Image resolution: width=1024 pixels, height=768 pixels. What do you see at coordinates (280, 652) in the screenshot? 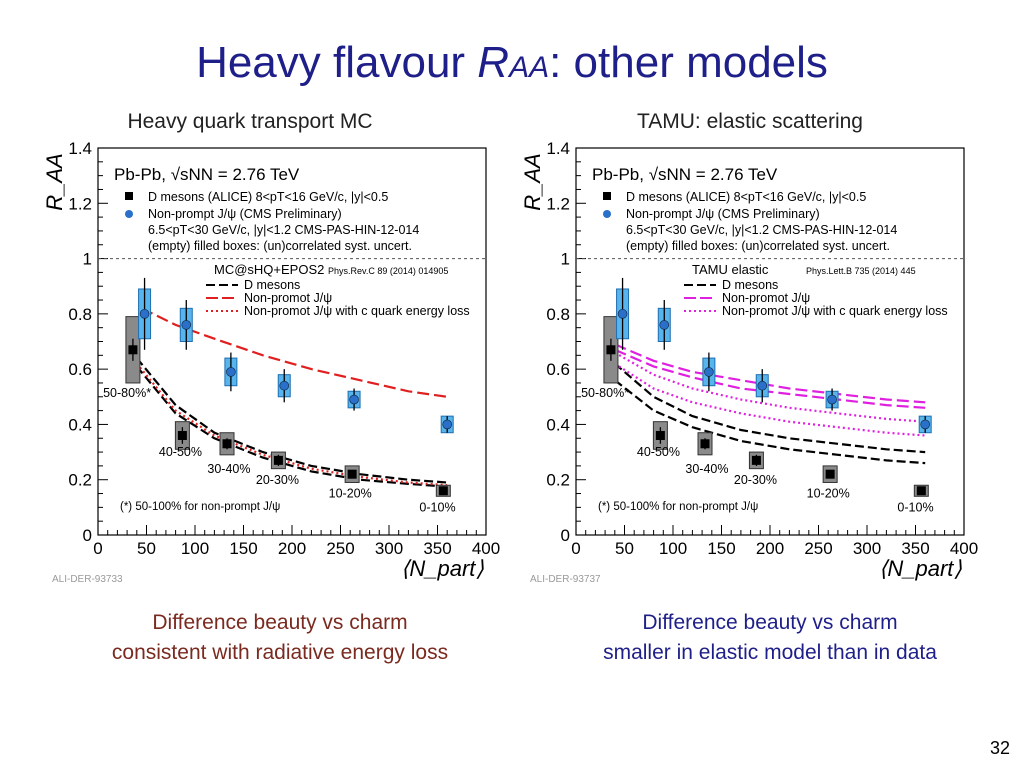
I see `note-left-line2: consistent with radiative energy loss` at bounding box center [280, 652].